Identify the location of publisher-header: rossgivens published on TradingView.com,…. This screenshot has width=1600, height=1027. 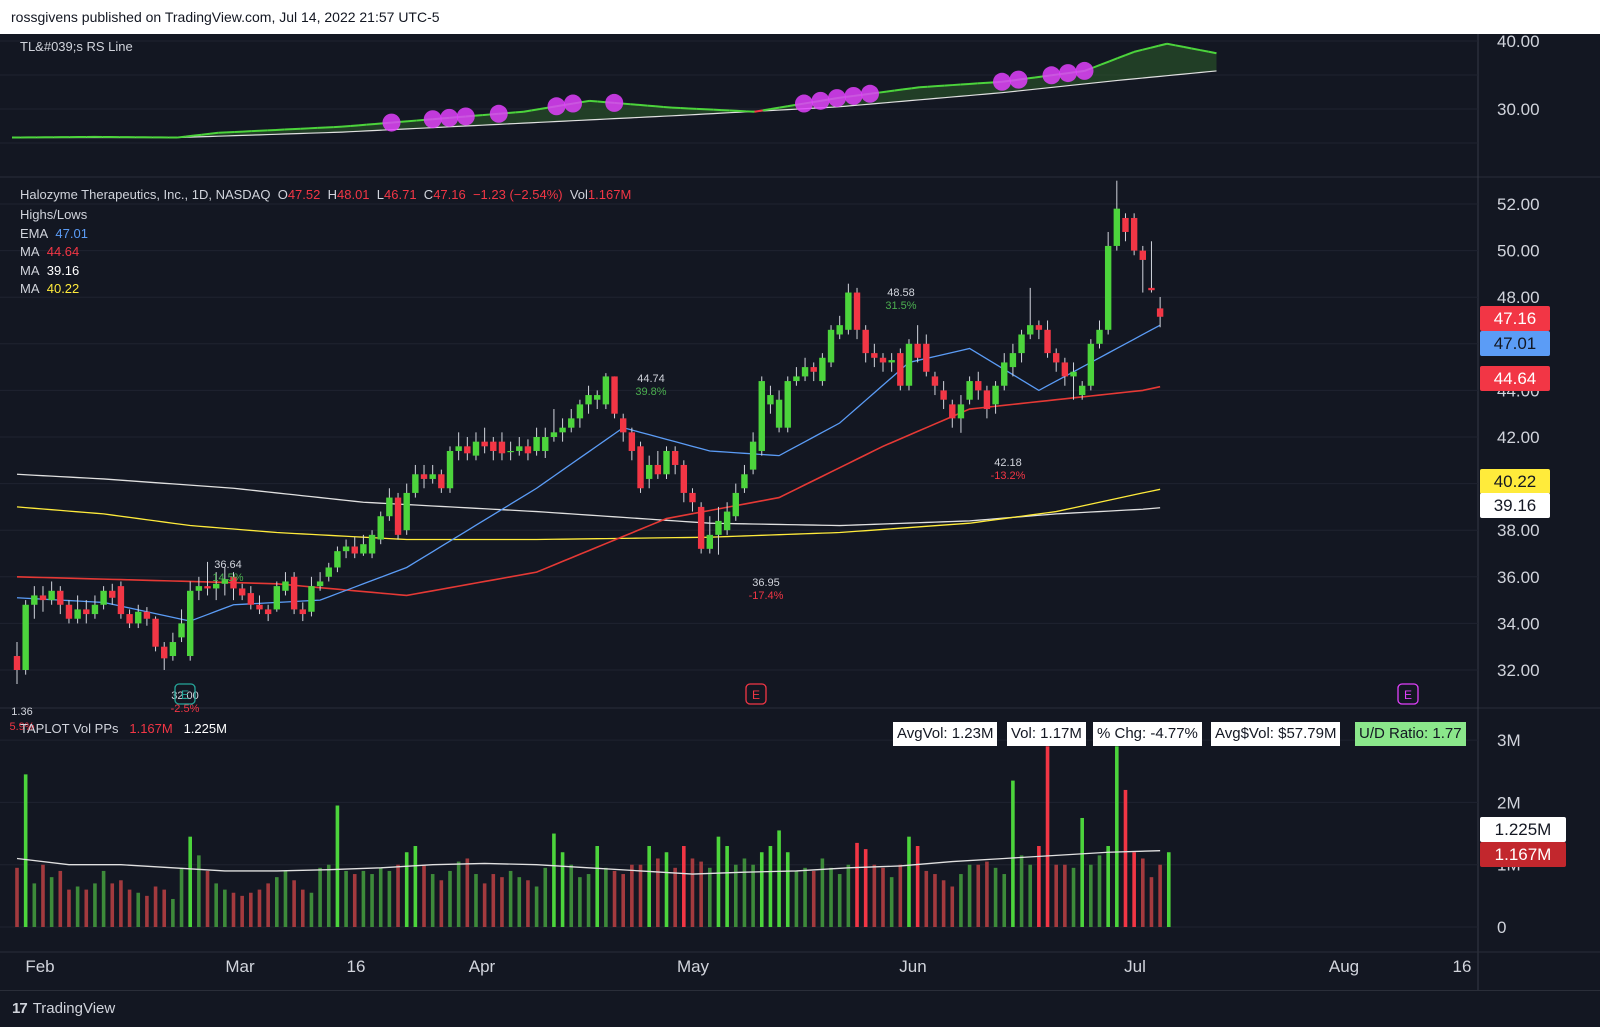
(800, 17).